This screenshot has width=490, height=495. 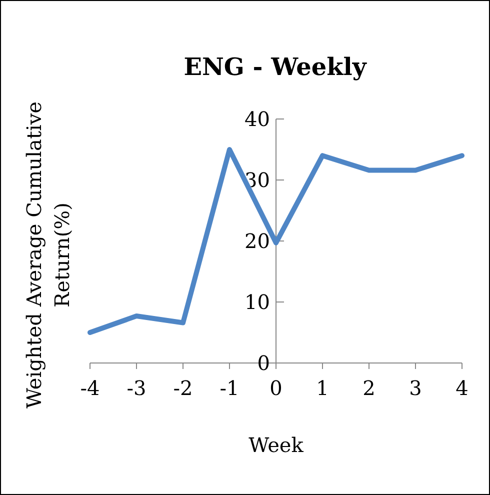 I want to click on x-tick-label: 4, so click(x=462, y=388).